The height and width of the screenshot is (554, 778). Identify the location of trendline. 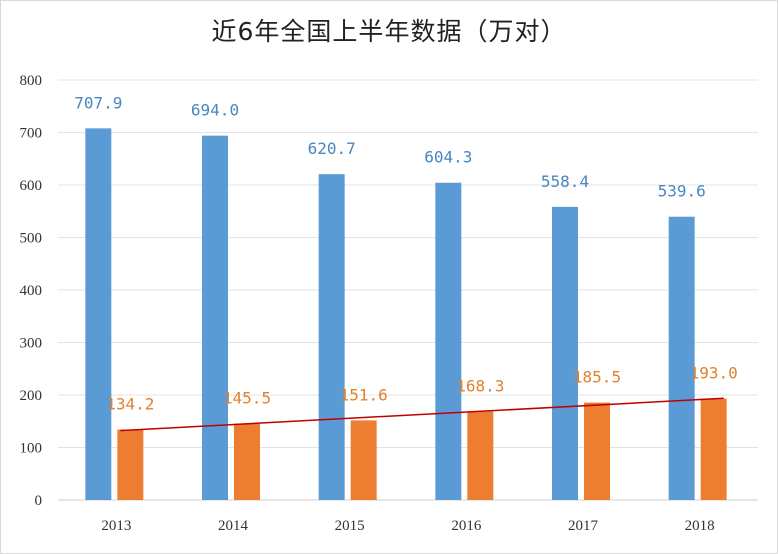
(422, 414).